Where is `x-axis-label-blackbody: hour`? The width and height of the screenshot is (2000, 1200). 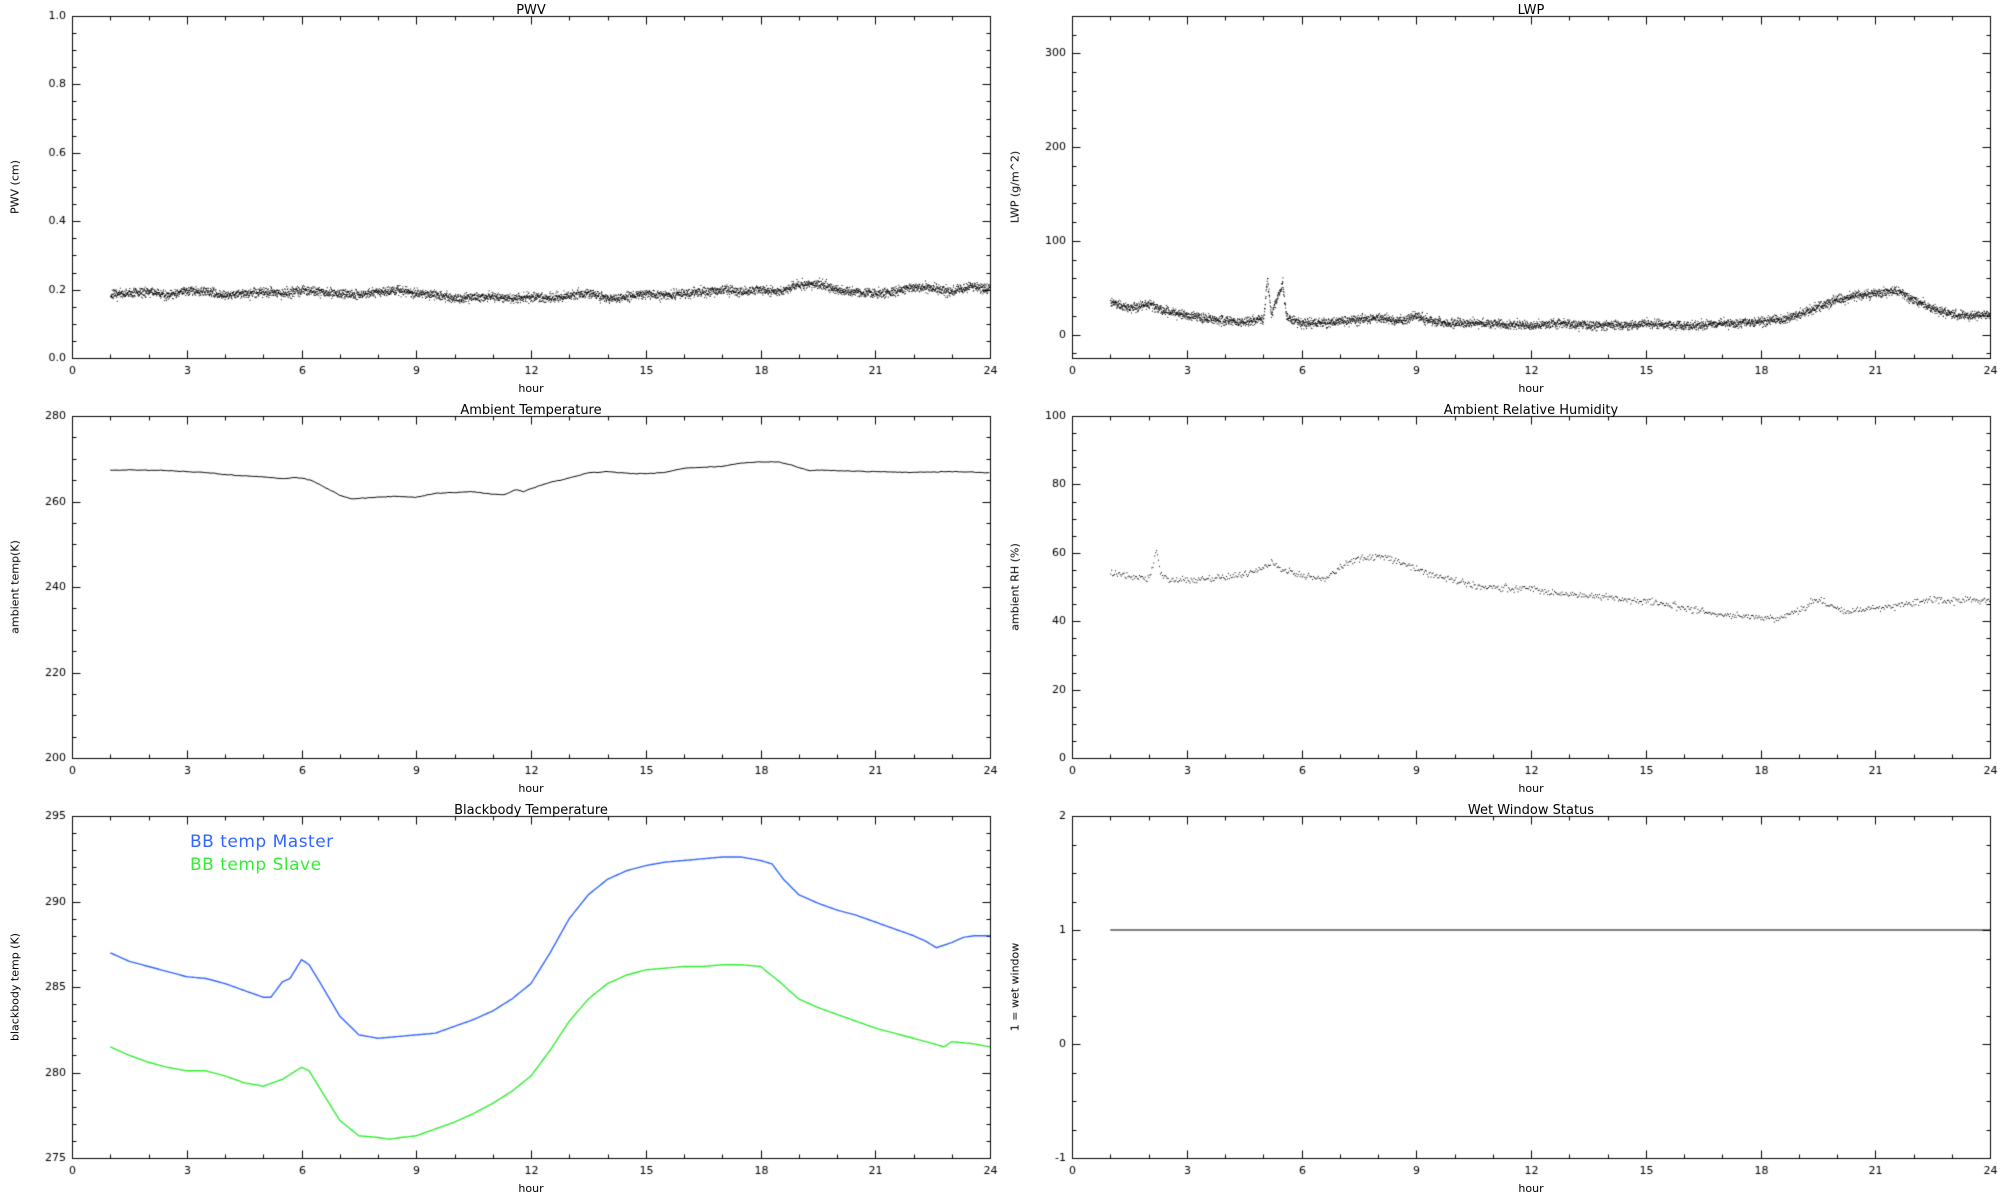
x-axis-label-blackbody: hour is located at coordinates (531, 1188).